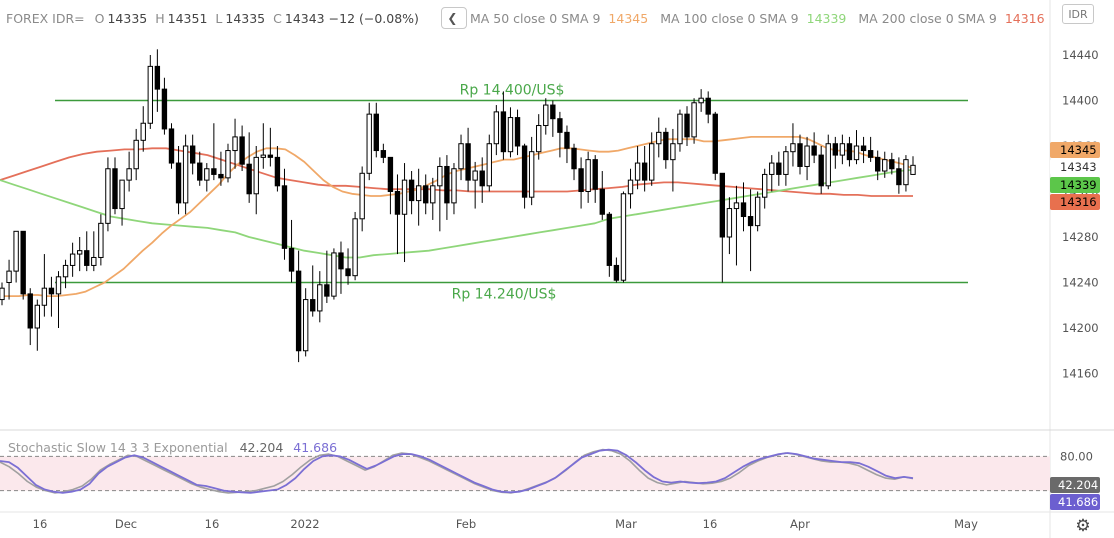 The width and height of the screenshot is (1114, 538). I want to click on stochastic-d-line, so click(457, 471).